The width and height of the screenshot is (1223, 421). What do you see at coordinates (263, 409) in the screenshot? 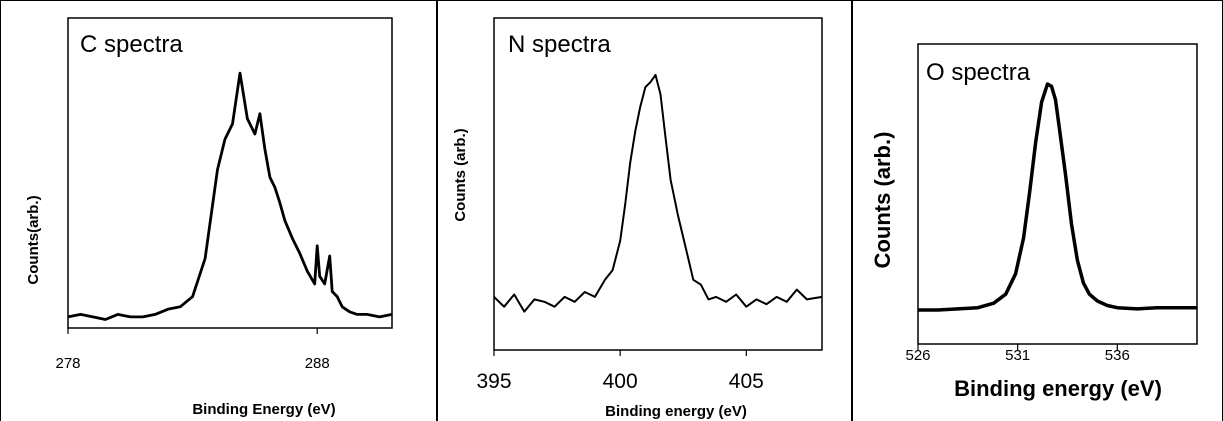
I see `x-axis-title: Binding Energy (eV)` at bounding box center [263, 409].